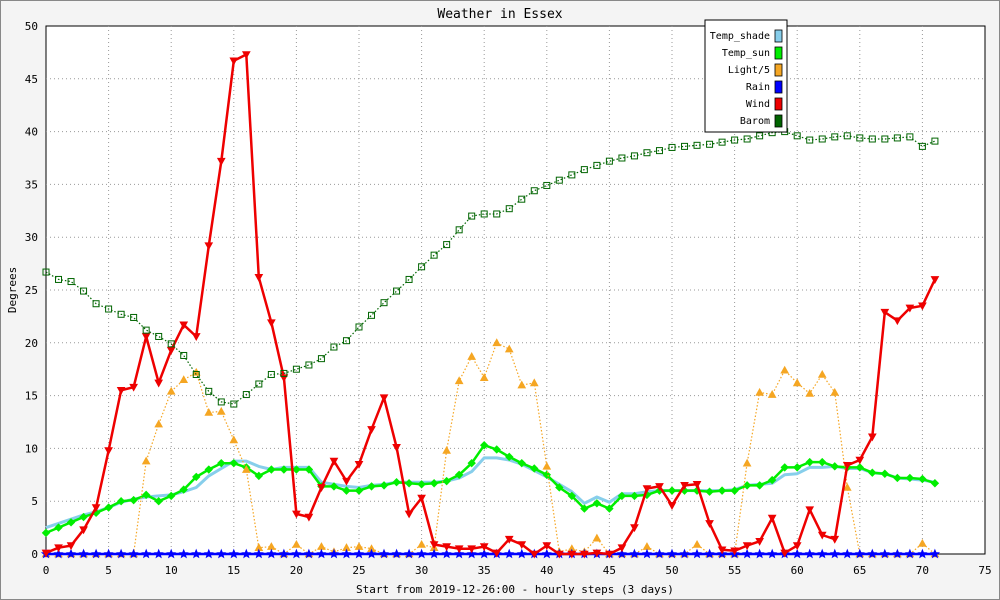 The width and height of the screenshot is (1000, 600). What do you see at coordinates (758, 87) in the screenshot?
I see `legend-label: Rain` at bounding box center [758, 87].